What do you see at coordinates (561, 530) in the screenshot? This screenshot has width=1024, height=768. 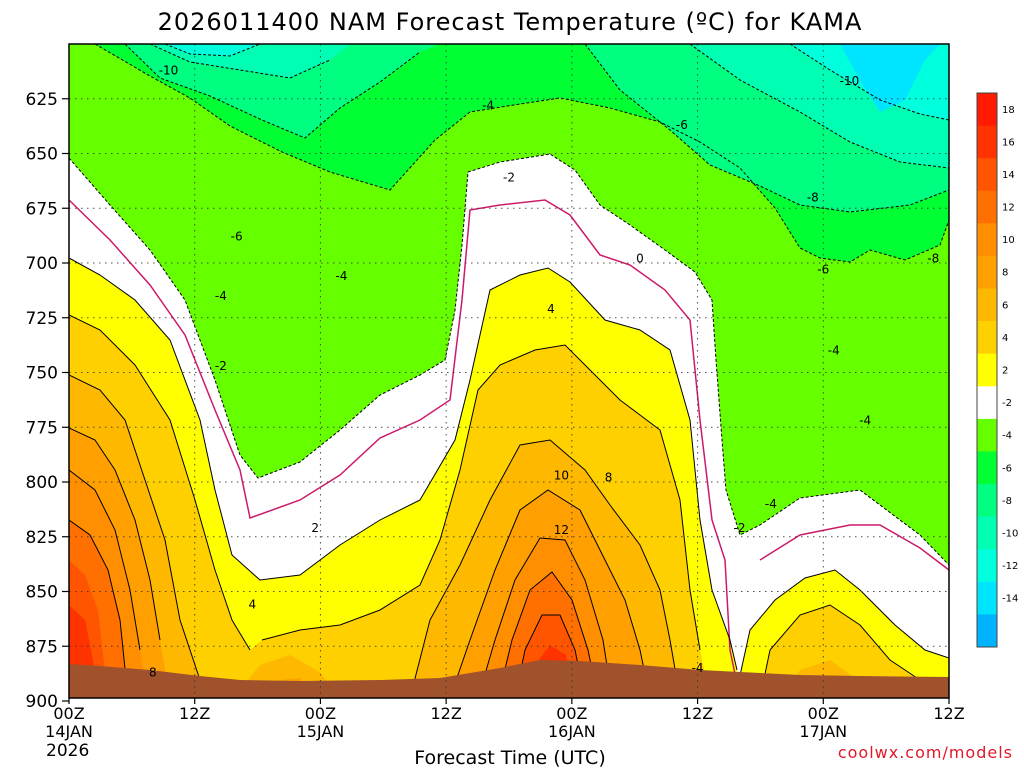 I see `contour-label-21: 12` at bounding box center [561, 530].